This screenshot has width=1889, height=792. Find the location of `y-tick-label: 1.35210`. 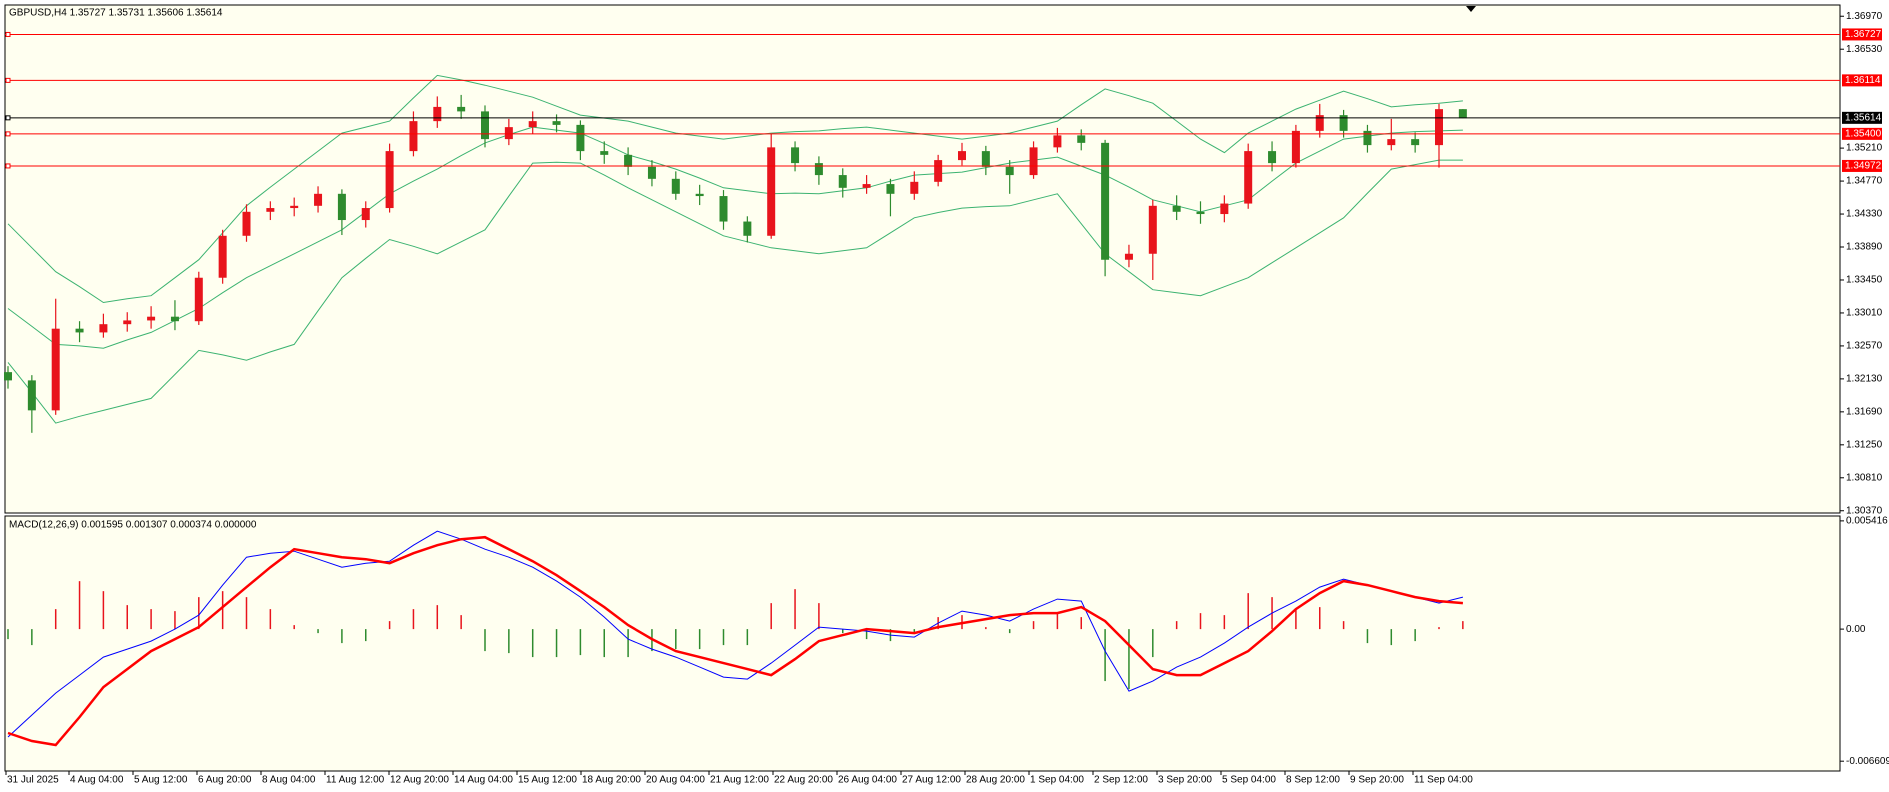

y-tick-label: 1.35210 is located at coordinates (1864, 148).